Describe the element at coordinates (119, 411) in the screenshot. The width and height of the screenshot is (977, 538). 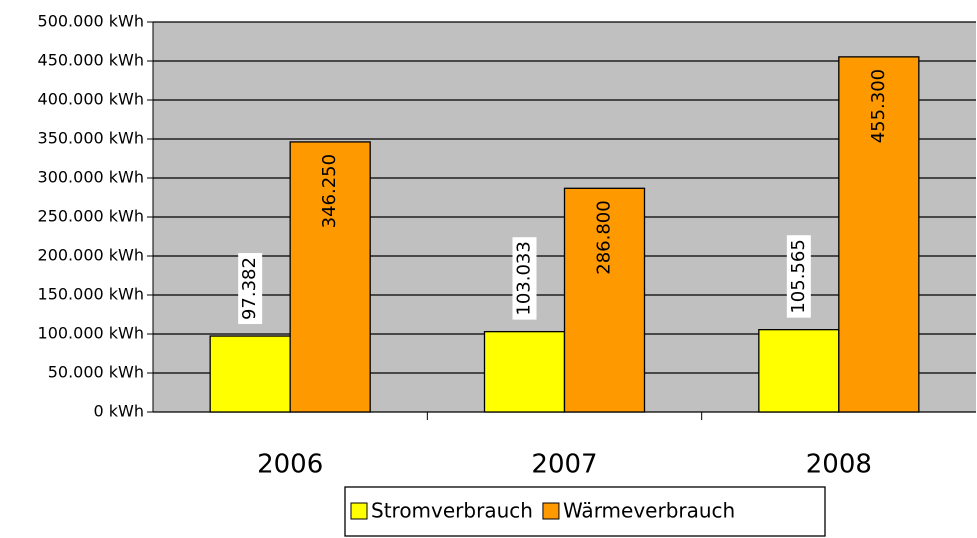
I see `y-tick-label: 0 kWh` at that location.